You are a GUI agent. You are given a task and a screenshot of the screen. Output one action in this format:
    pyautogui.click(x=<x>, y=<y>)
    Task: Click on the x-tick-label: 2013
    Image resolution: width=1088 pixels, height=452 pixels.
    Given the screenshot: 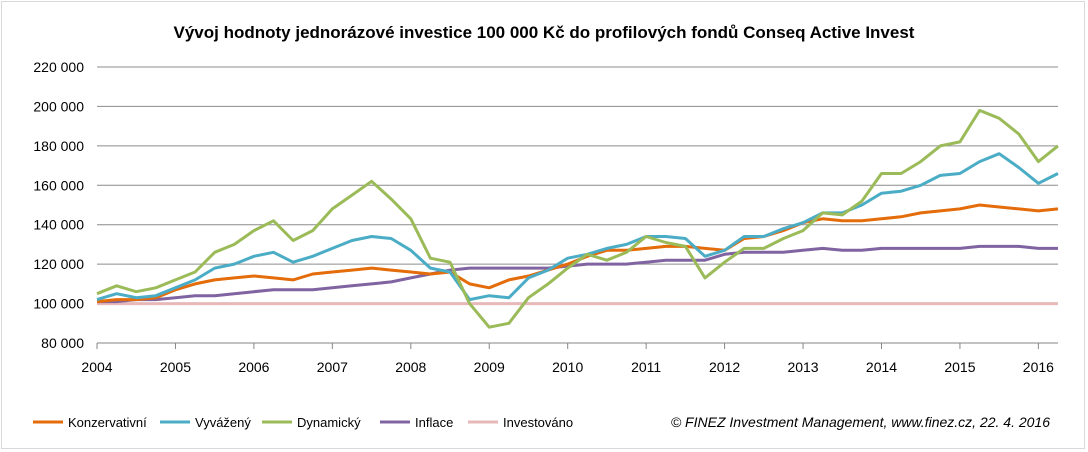 What is the action you would take?
    pyautogui.click(x=802, y=367)
    